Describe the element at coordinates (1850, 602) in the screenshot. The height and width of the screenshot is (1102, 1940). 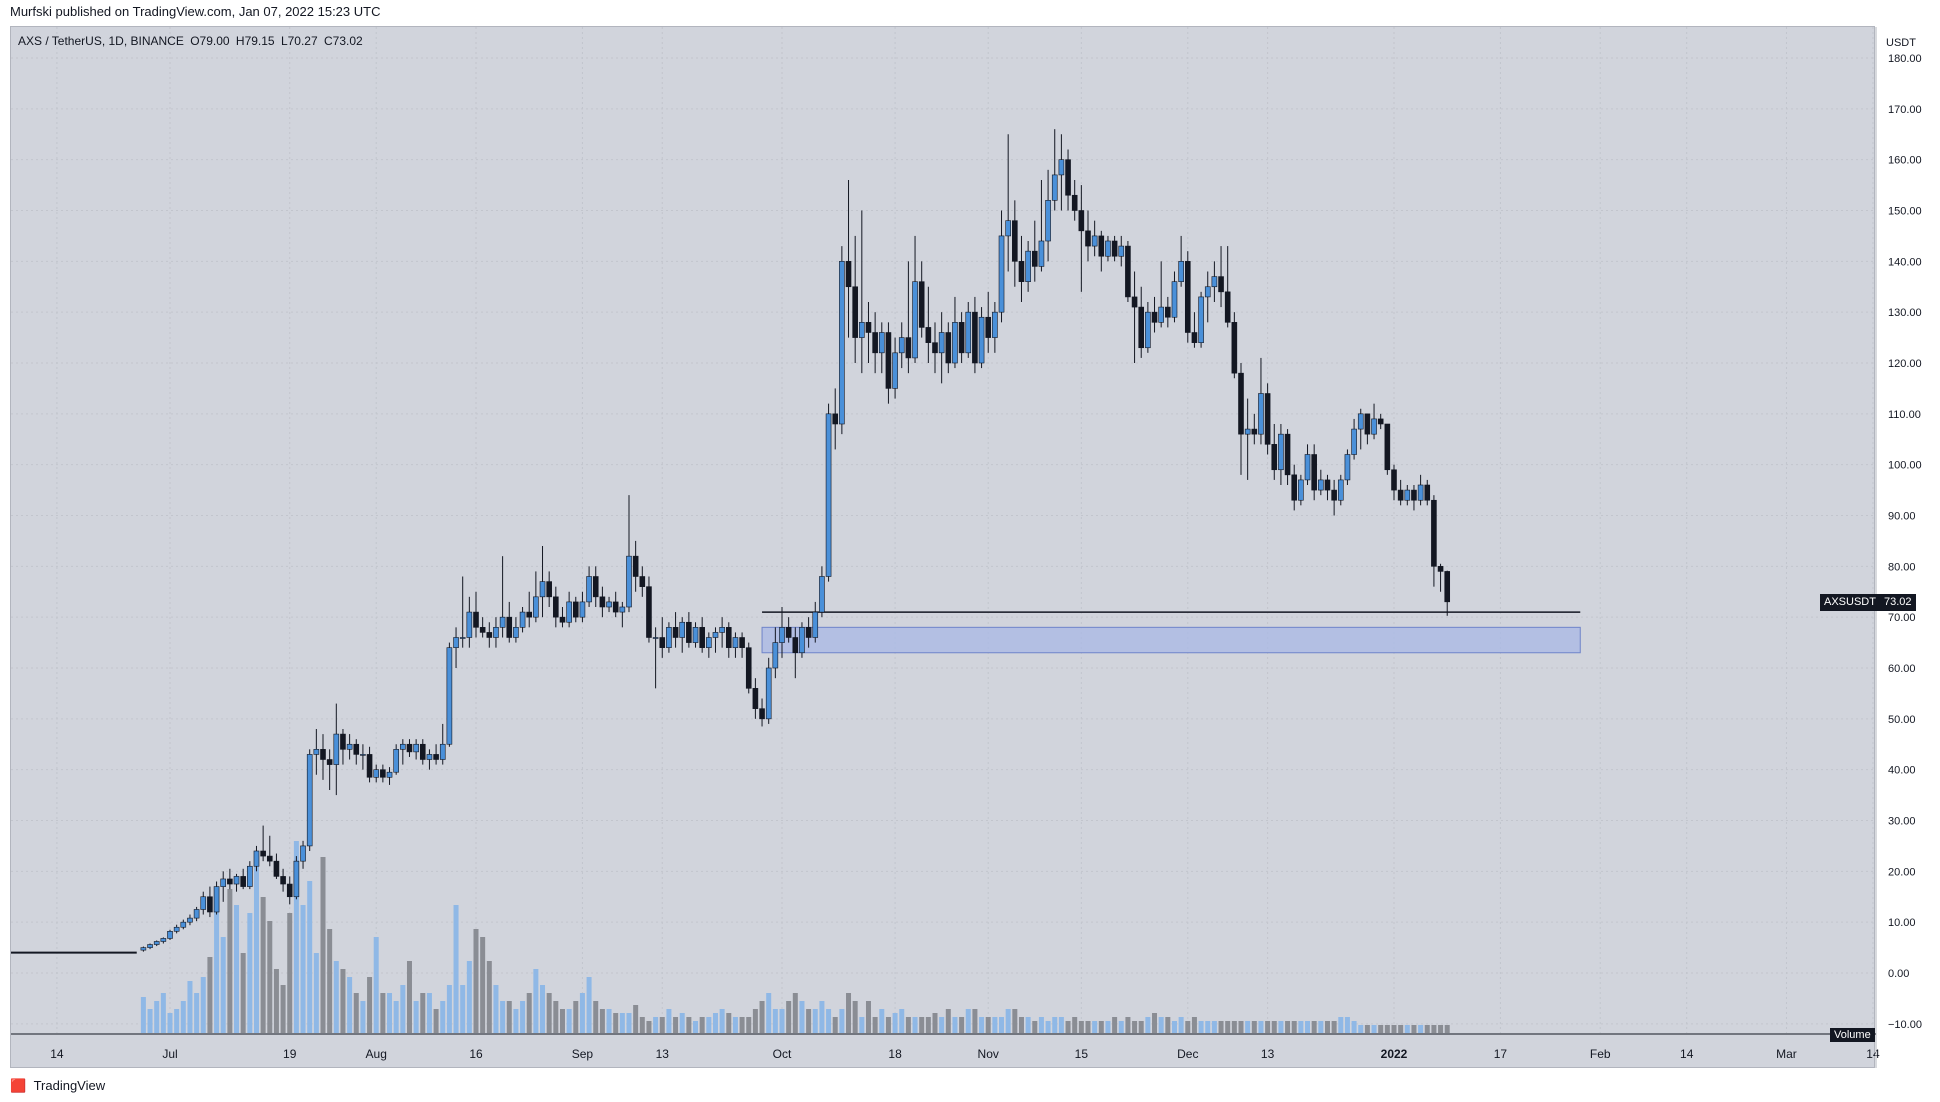
I see `price-tag: AXSUSDT` at that location.